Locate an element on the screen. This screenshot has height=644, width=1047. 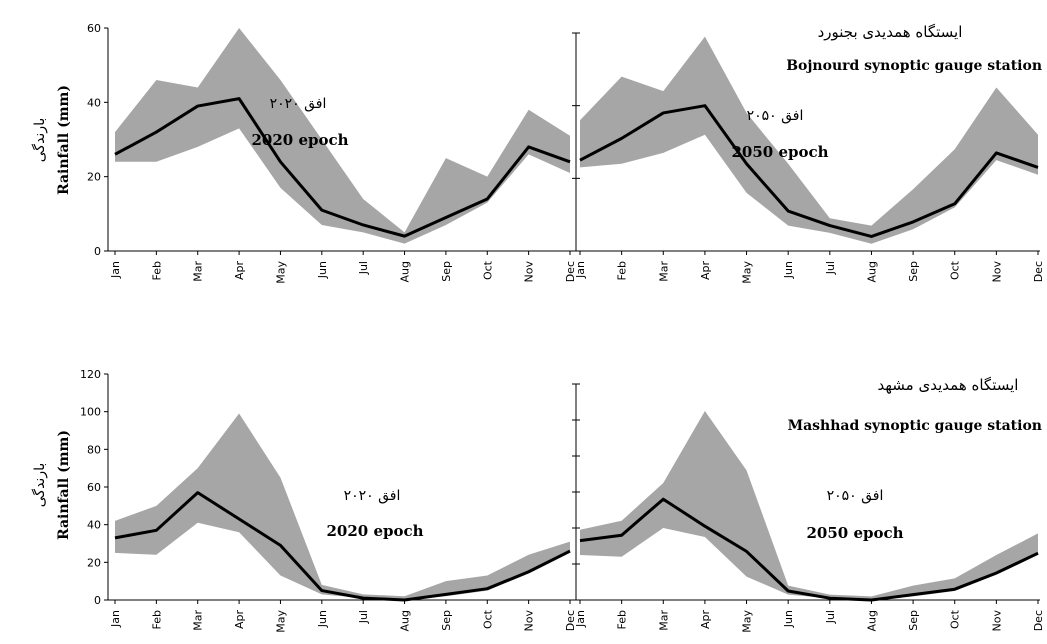
uncertainty-band-top-right is located at coordinates (809, 140).